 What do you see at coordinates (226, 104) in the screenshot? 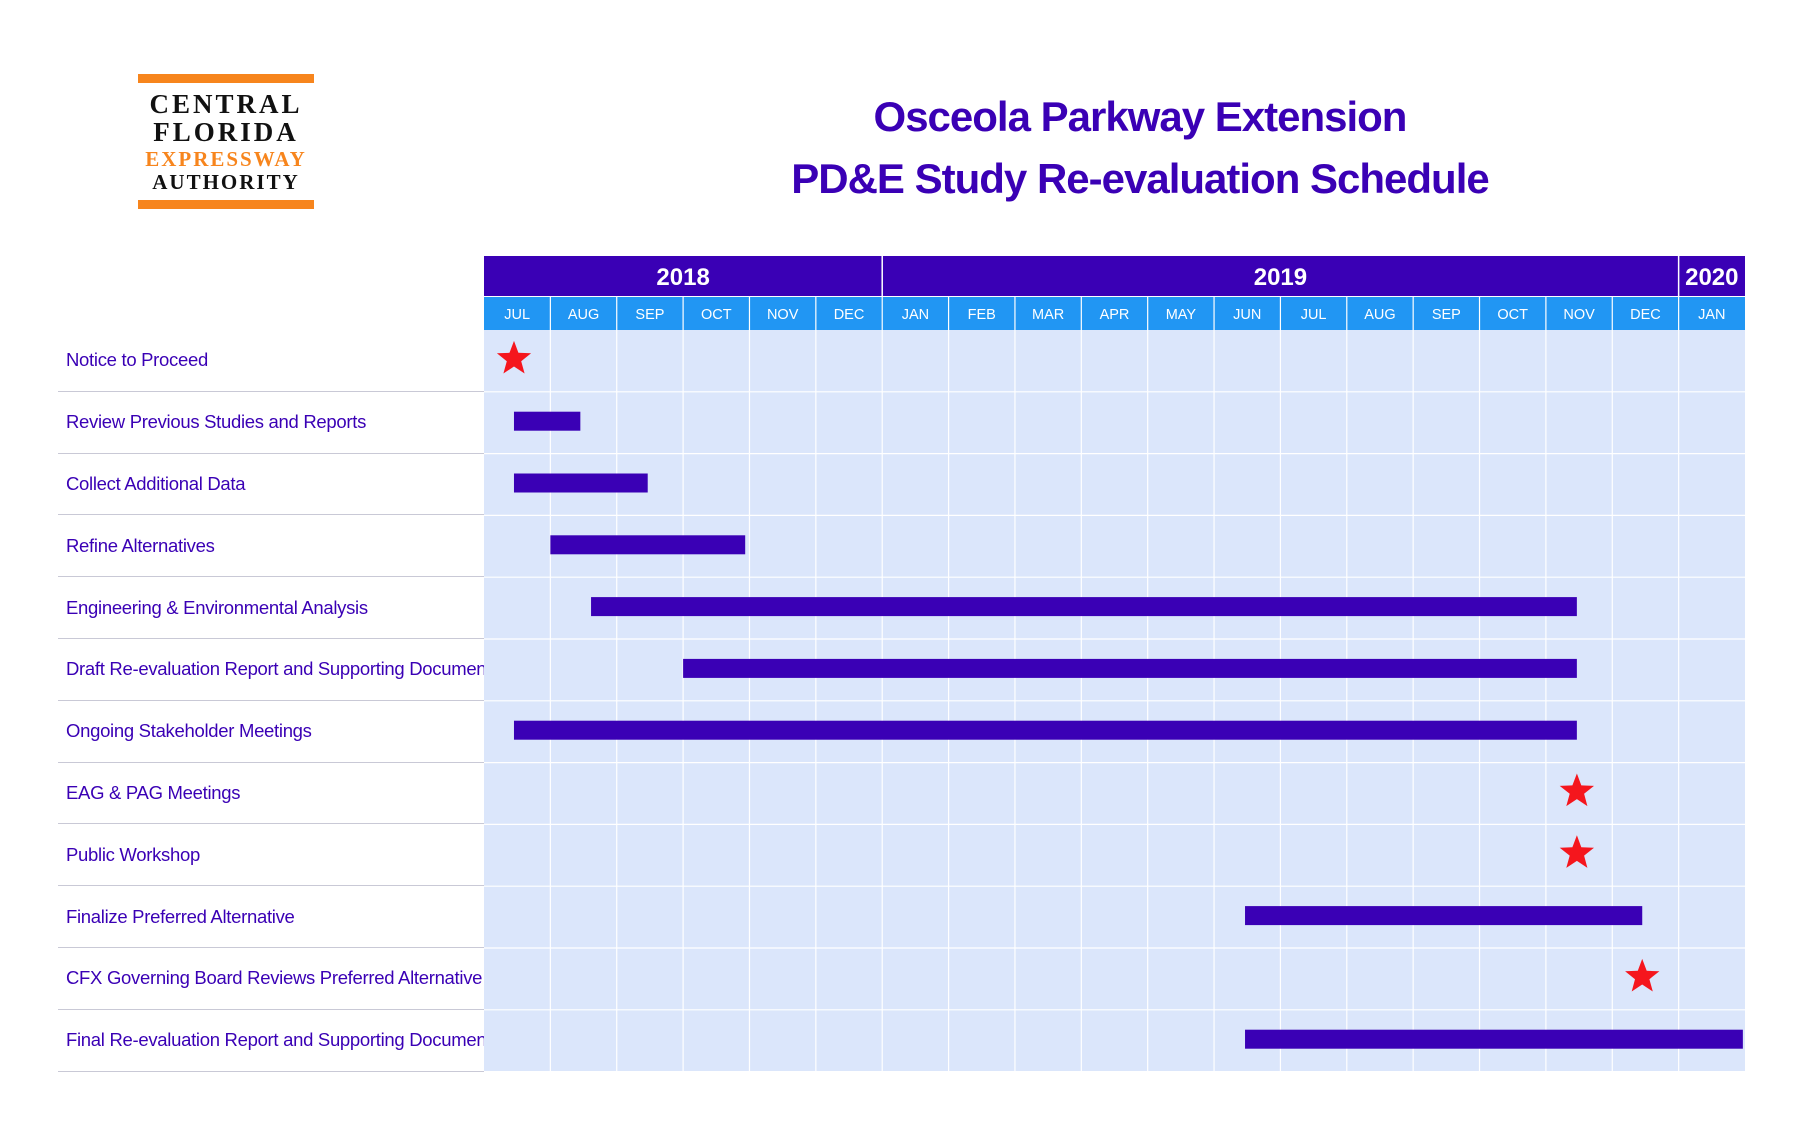
I see `logo-line-central: CENTRAL` at bounding box center [226, 104].